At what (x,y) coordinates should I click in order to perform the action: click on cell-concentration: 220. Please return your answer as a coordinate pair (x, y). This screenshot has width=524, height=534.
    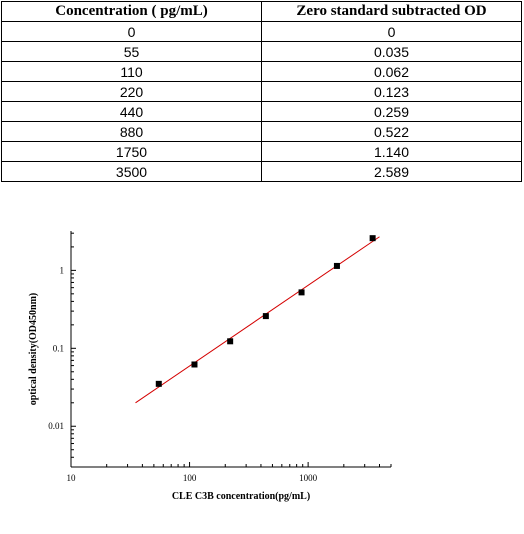
    Looking at the image, I should click on (131, 91).